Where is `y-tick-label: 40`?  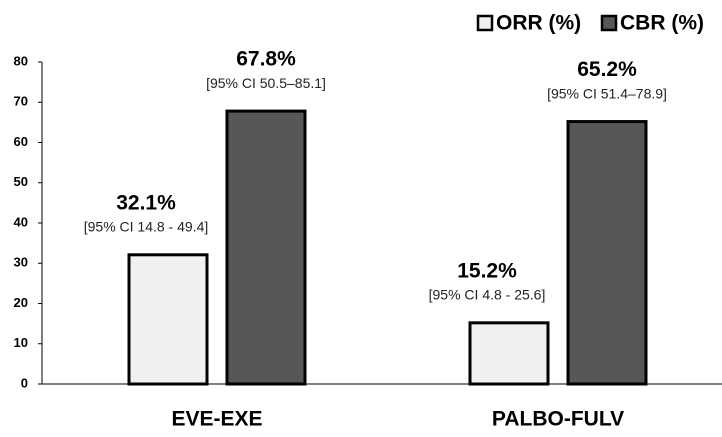 y-tick-label: 40 is located at coordinates (21, 221).